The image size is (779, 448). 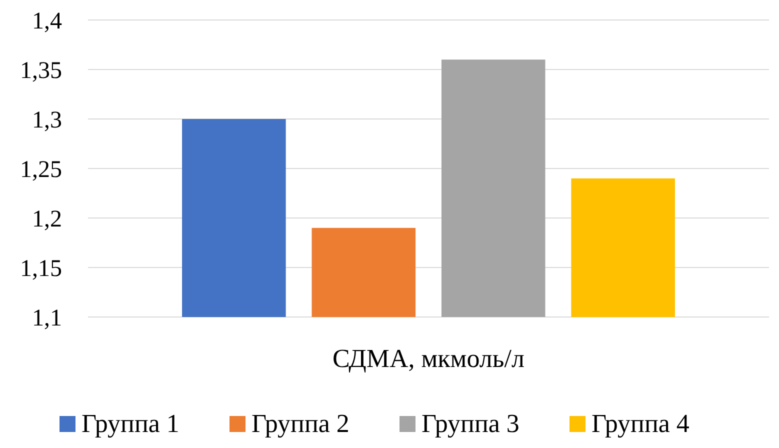 I want to click on y-tick-label: 1,3, so click(x=47, y=120).